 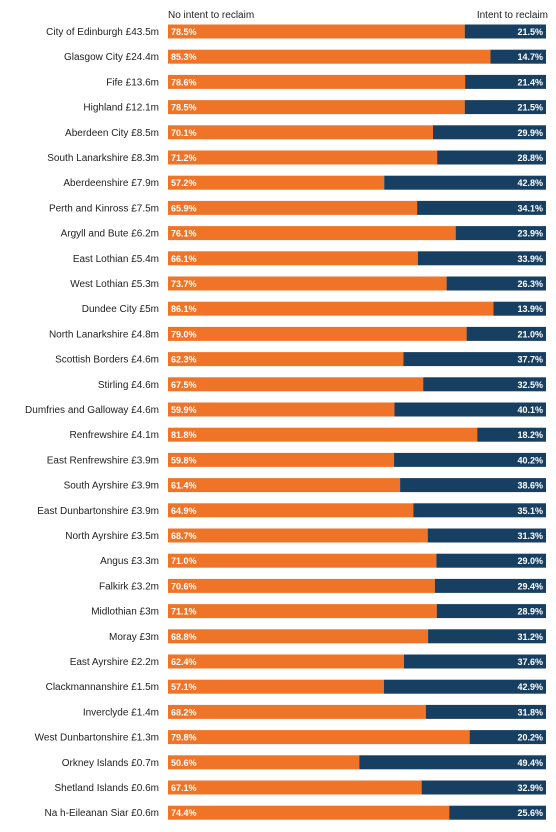 I want to click on category-label: Clackmannanshire £1.5m, so click(x=102, y=687).